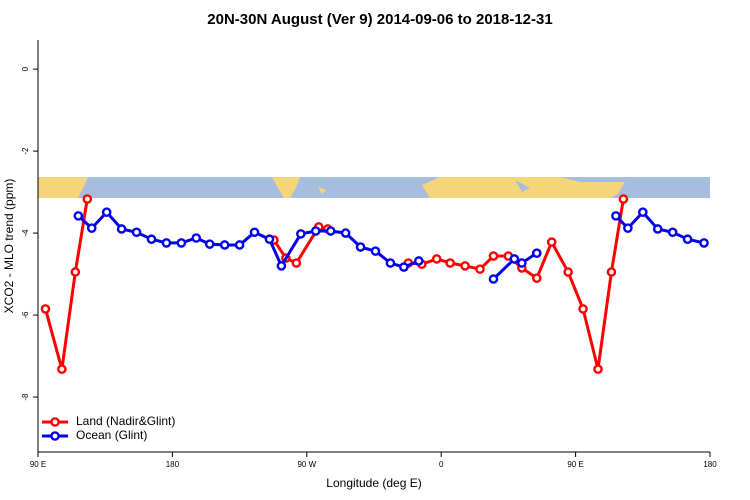 This screenshot has width=750, height=500. What do you see at coordinates (441, 464) in the screenshot?
I see `x-tick-label: 0` at bounding box center [441, 464].